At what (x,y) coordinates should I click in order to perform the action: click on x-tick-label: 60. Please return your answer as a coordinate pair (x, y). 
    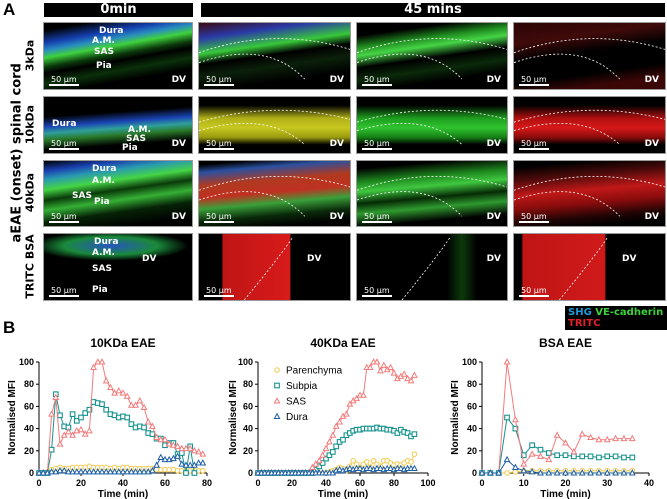
    Looking at the image, I should click on (360, 483).